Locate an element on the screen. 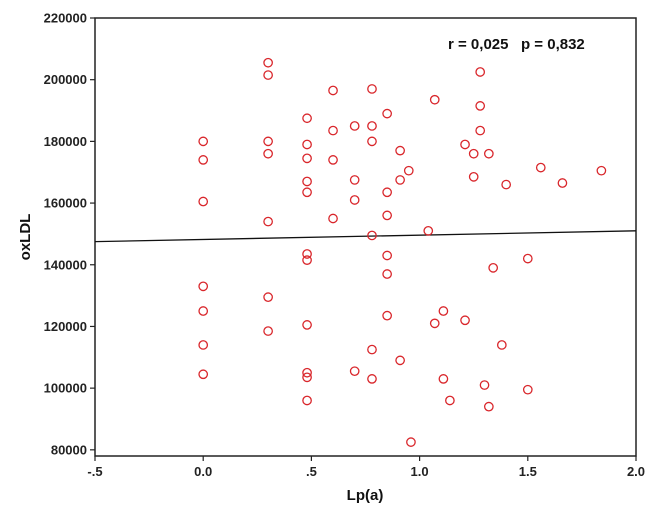 The width and height of the screenshot is (651, 511). y-tick-label: 120000 is located at coordinates (65, 326).